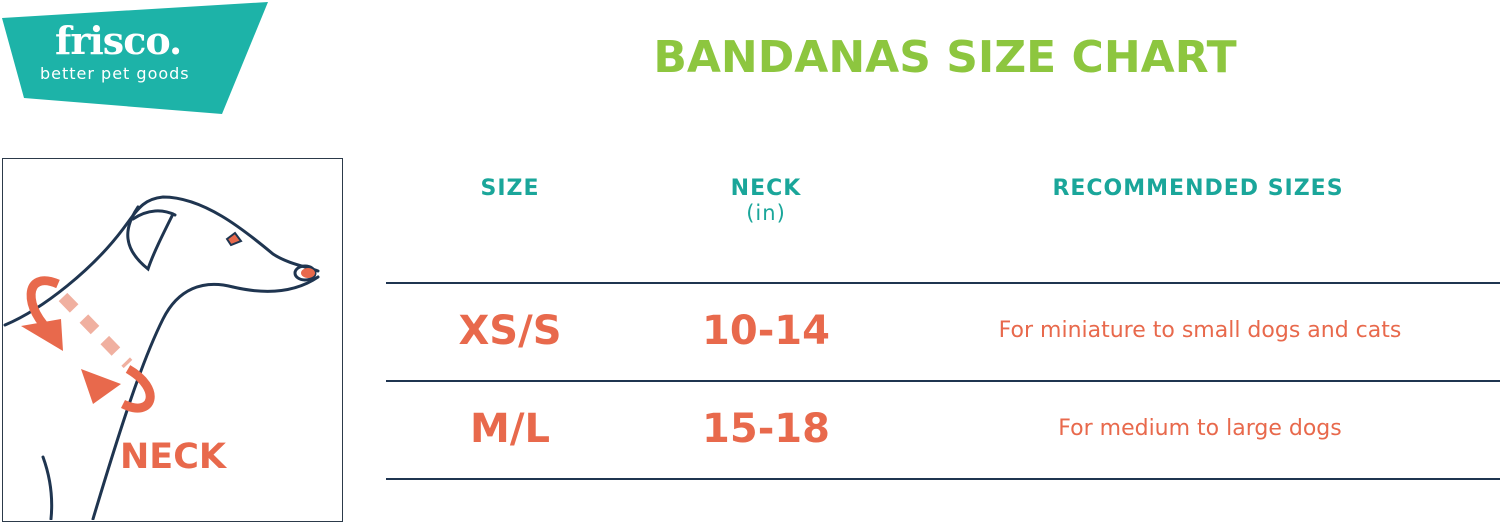 This screenshot has height=526, width=1500. Describe the element at coordinates (766, 331) in the screenshot. I see `neck-cell: 10-14` at that location.